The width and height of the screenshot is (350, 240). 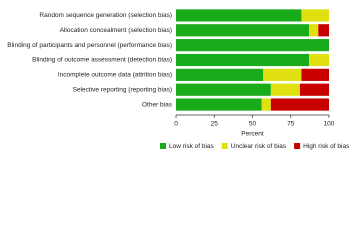 I want to click on category-label: Allocation concealment (selection bias), so click(x=116, y=30).